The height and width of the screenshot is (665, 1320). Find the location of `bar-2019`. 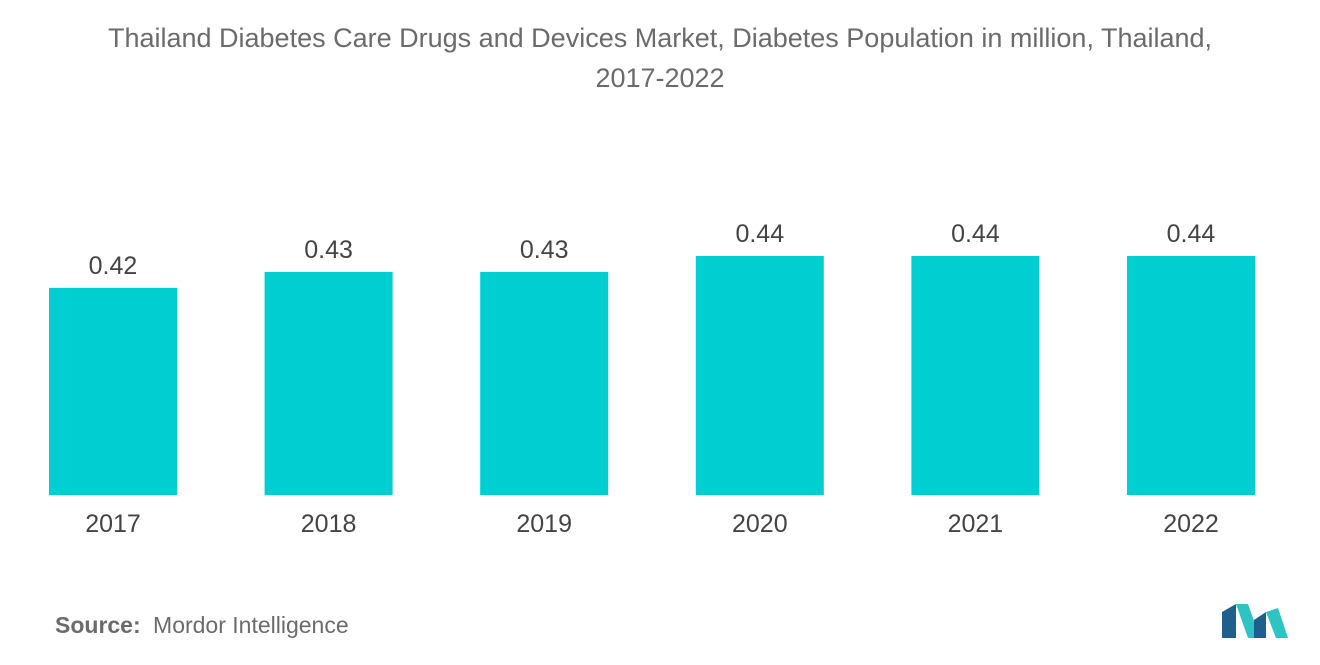

bar-2019 is located at coordinates (544, 383).